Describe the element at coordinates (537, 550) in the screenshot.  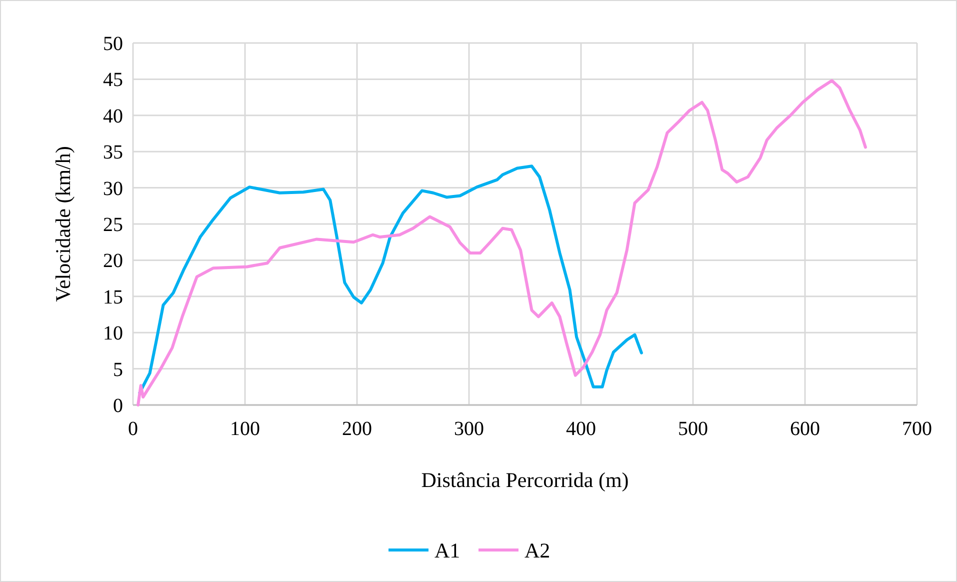
I see `legend-label: A2` at that location.